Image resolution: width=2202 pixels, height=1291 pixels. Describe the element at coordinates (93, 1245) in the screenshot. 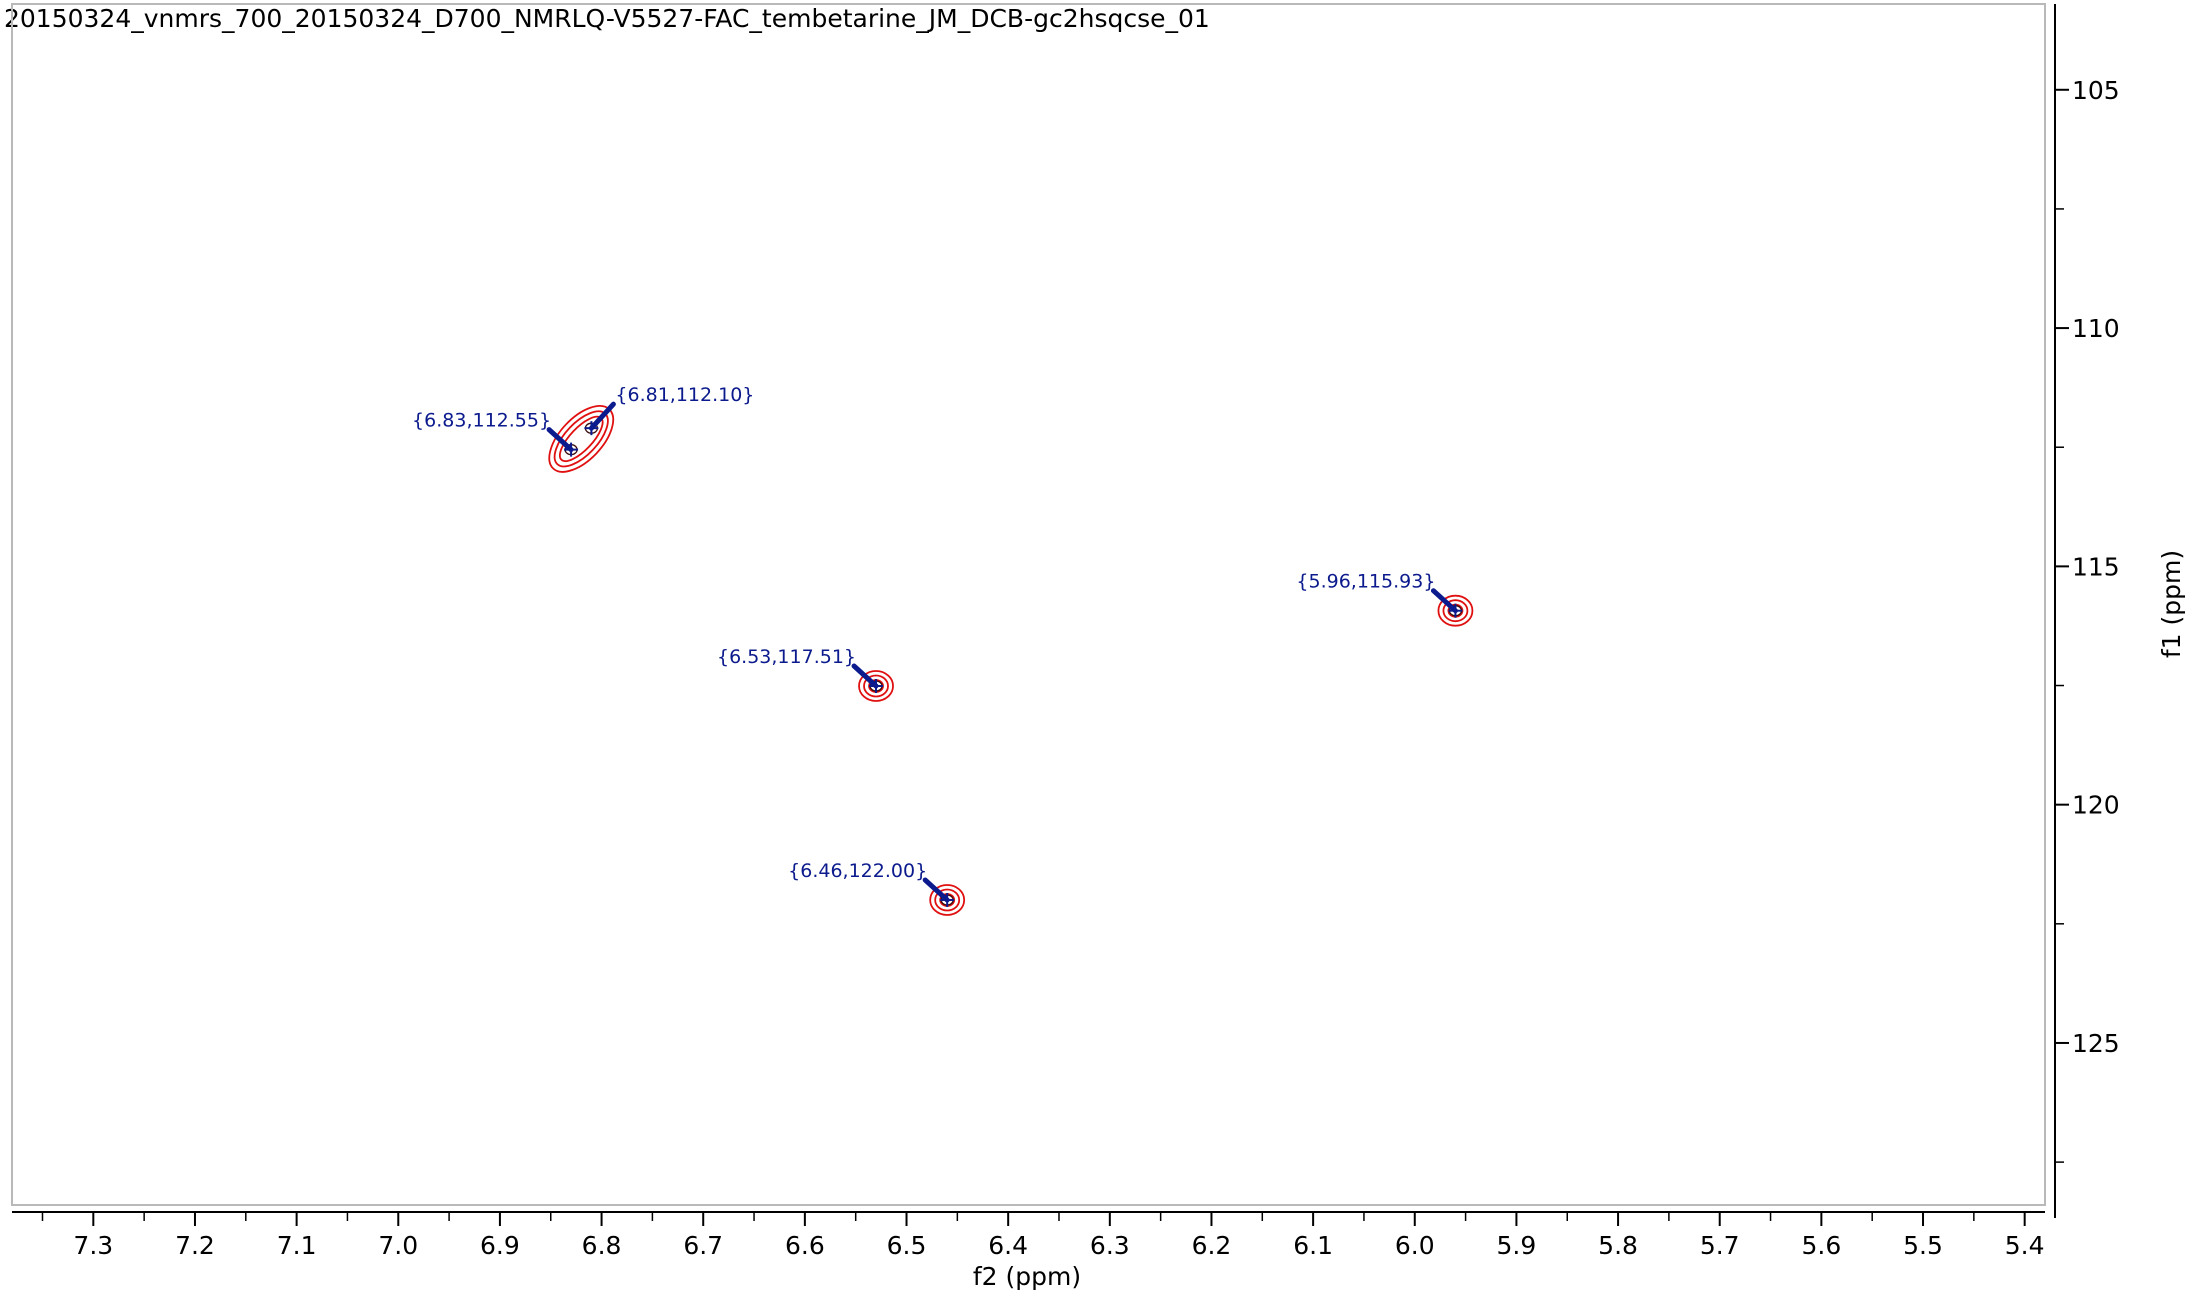

I see `x-tick-label: 7.3` at that location.